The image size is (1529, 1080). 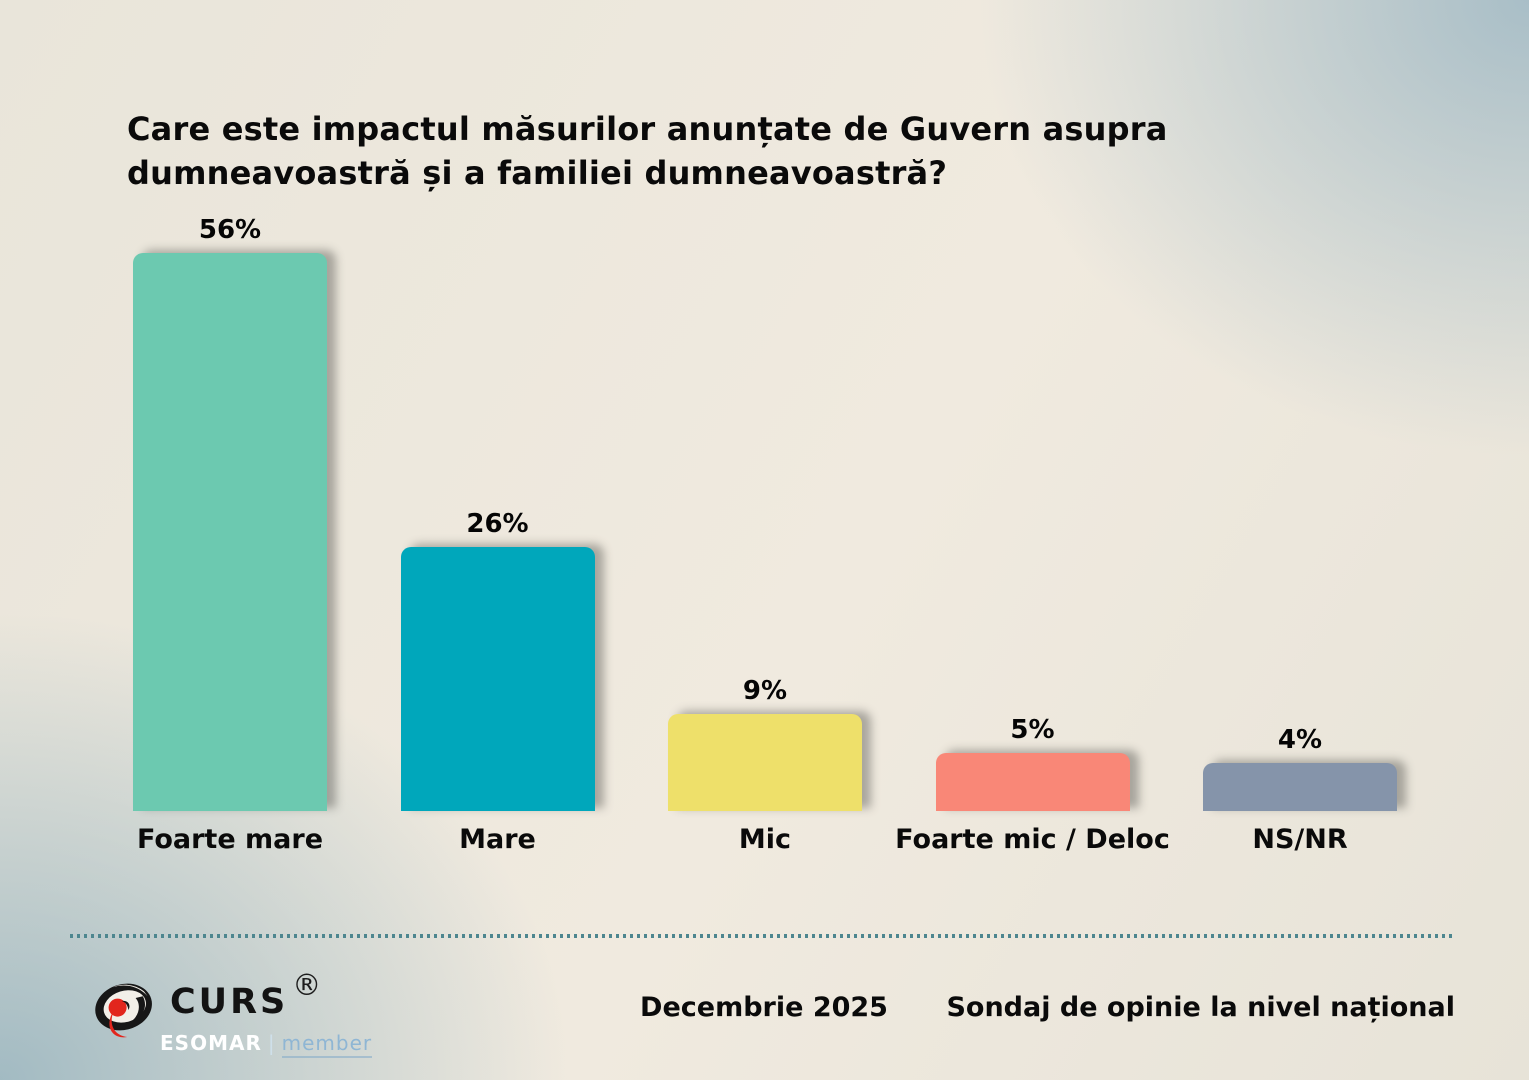 What do you see at coordinates (230, 839) in the screenshot?
I see `category-label: Foarte mare` at bounding box center [230, 839].